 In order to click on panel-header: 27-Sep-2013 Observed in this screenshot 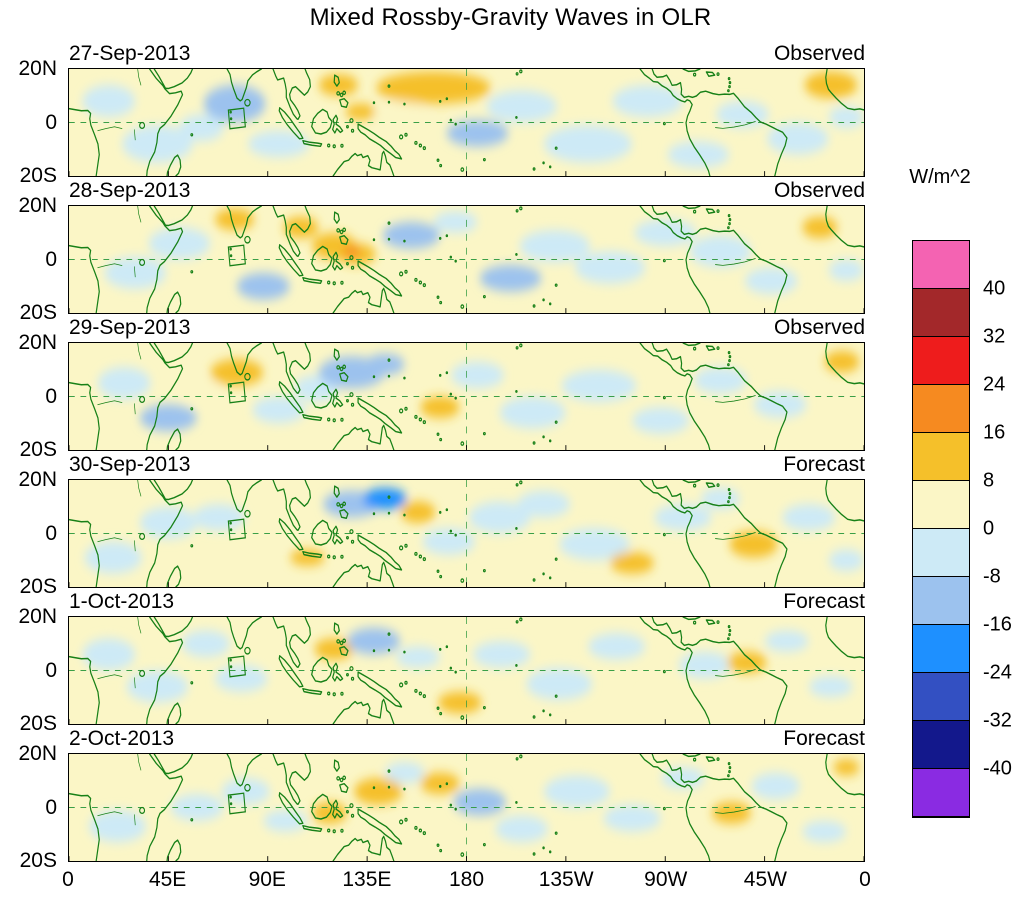, I will do `click(466, 53)`.